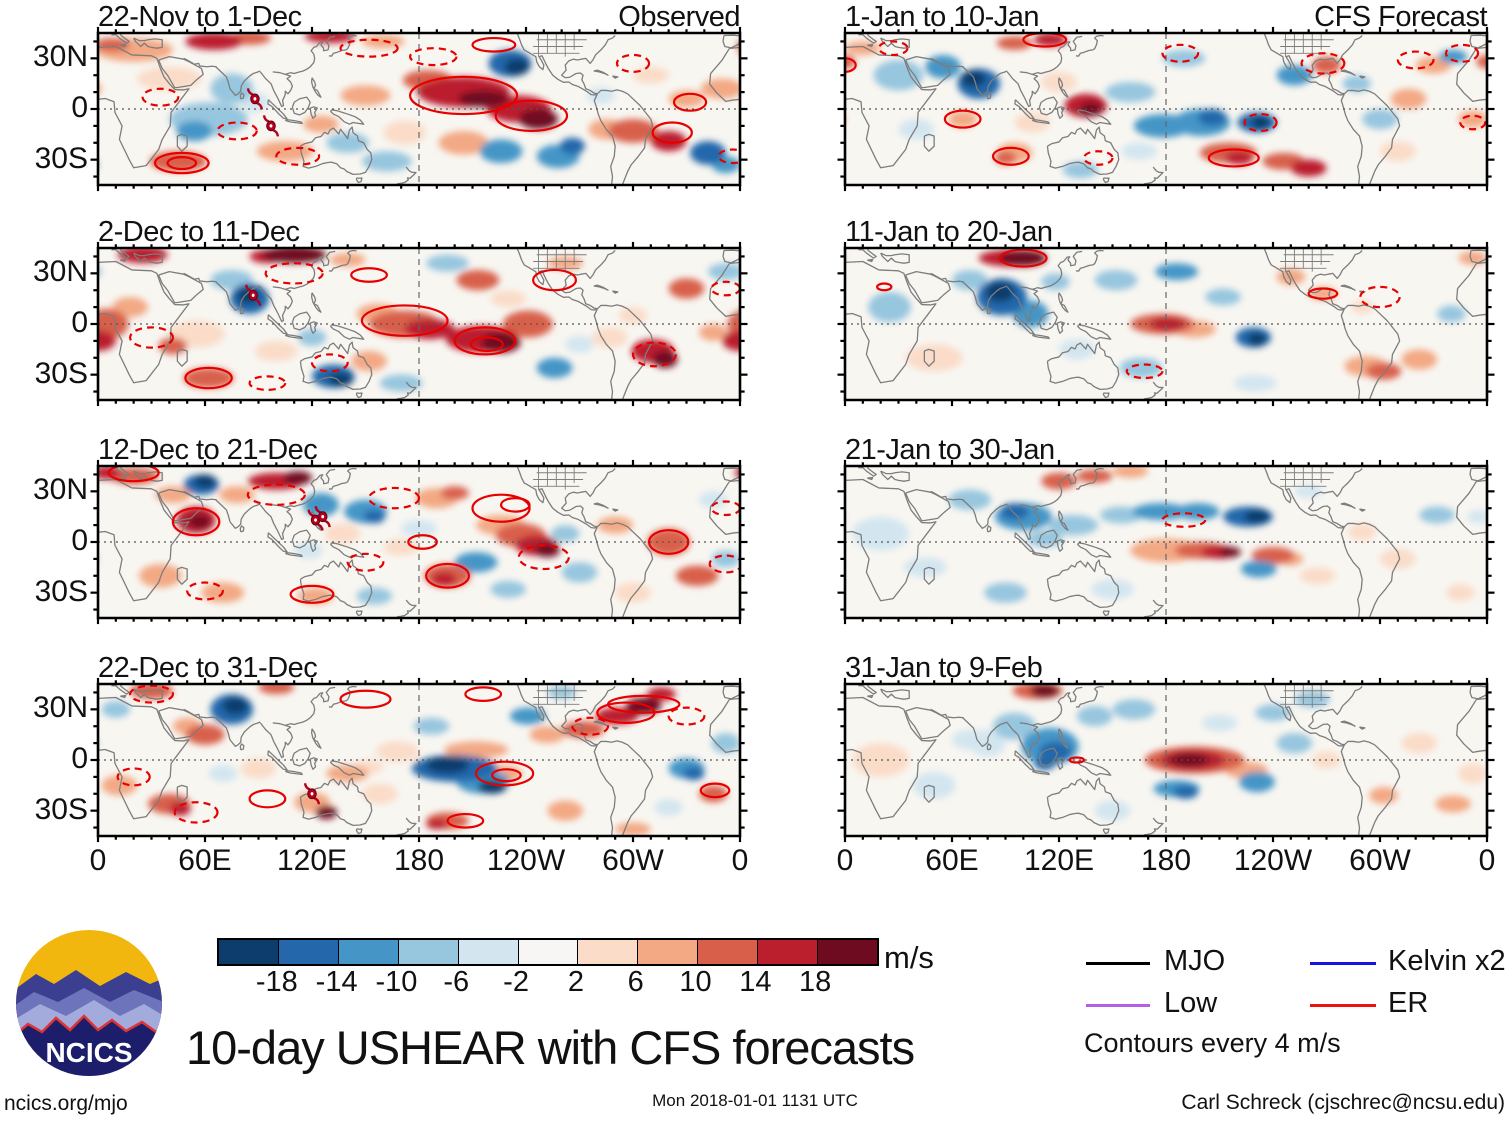 This screenshot has width=1510, height=1121. What do you see at coordinates (66, 1103) in the screenshot?
I see `website-link: ncics.org/mjo` at bounding box center [66, 1103].